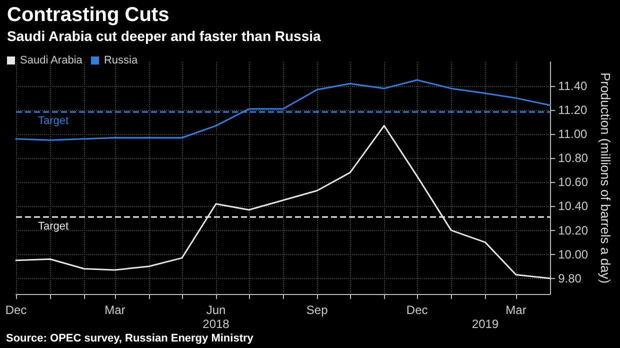 This screenshot has height=348, width=620. Describe the element at coordinates (573, 86) in the screenshot. I see `y-tick-label: 11.40` at that location.